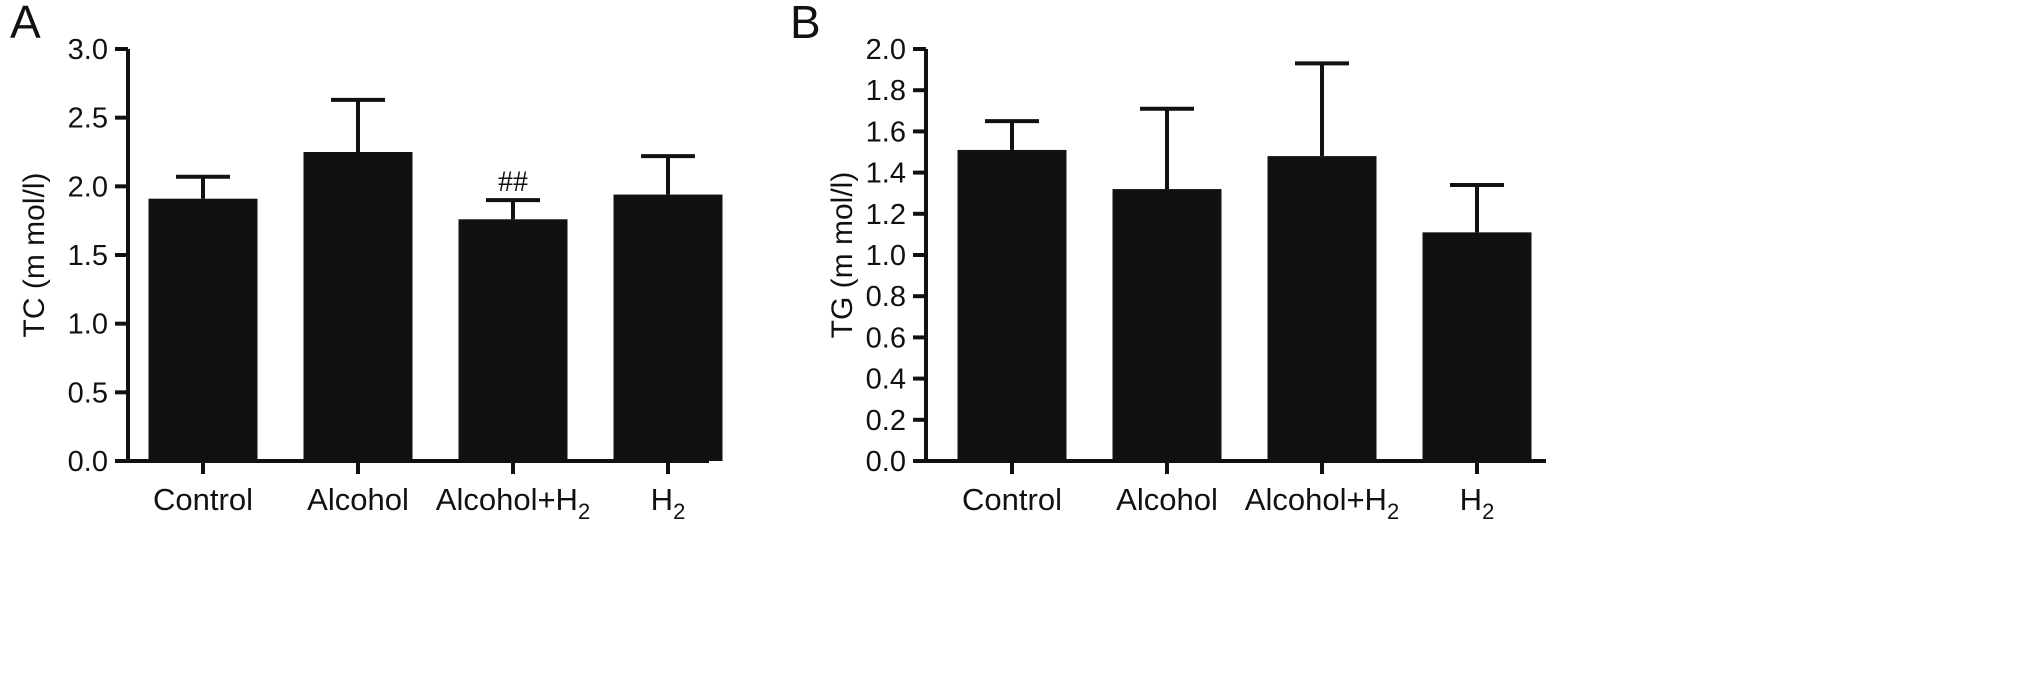 Image resolution: width=2031 pixels, height=681 pixels. What do you see at coordinates (88, 119) in the screenshot?
I see `y-tick-label: 2.5` at bounding box center [88, 119].